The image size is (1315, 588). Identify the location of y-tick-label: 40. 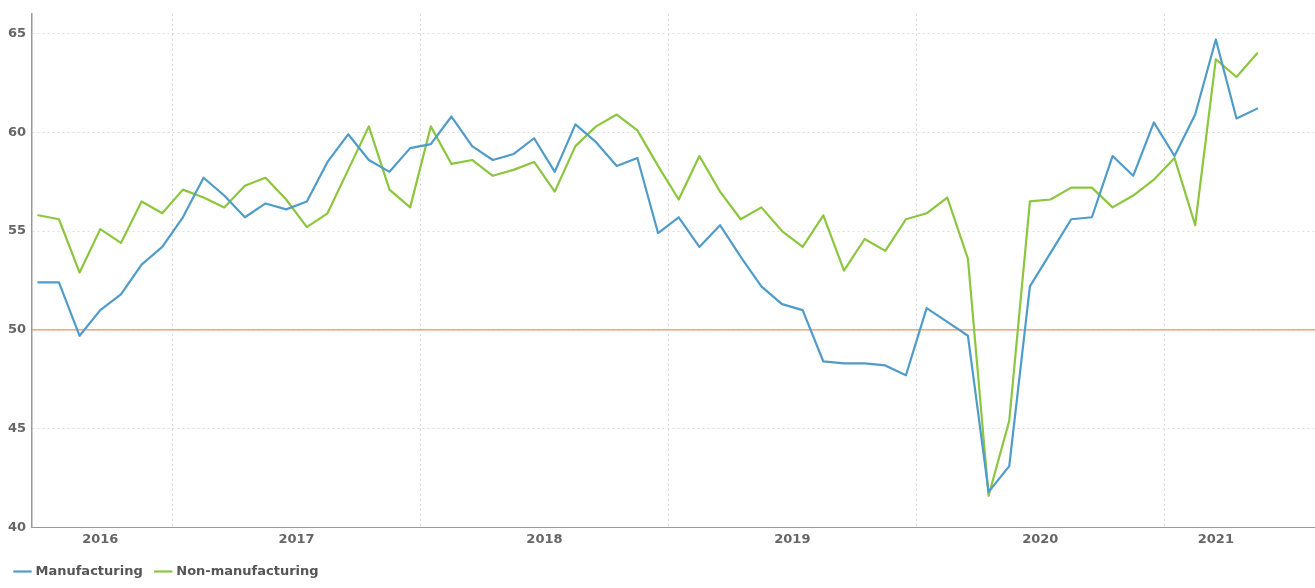
(17, 526).